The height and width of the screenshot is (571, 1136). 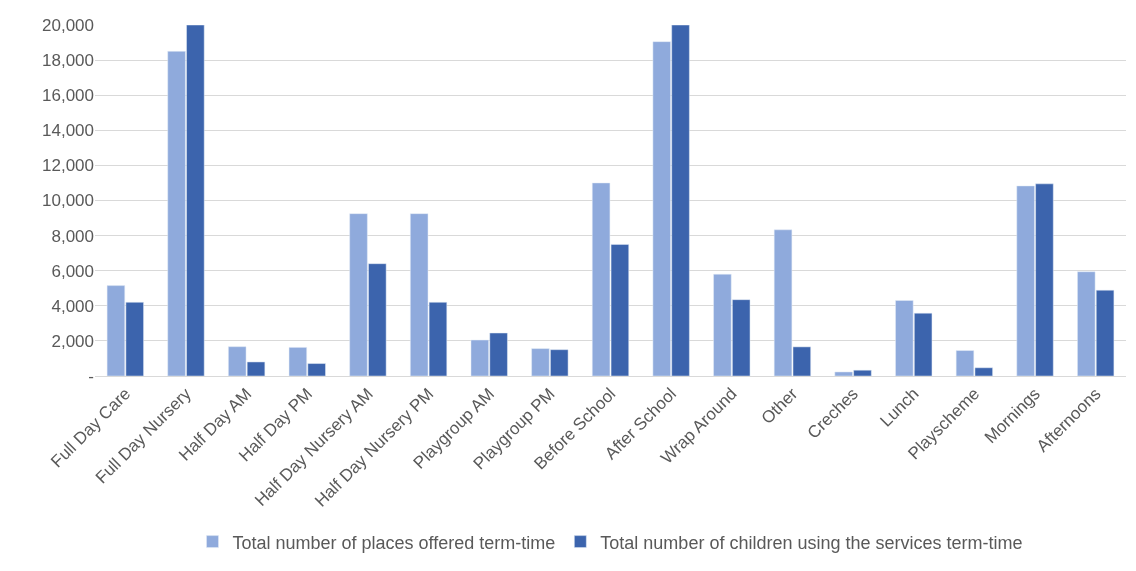 I want to click on y-tick-label: 18,000, so click(x=68, y=61).